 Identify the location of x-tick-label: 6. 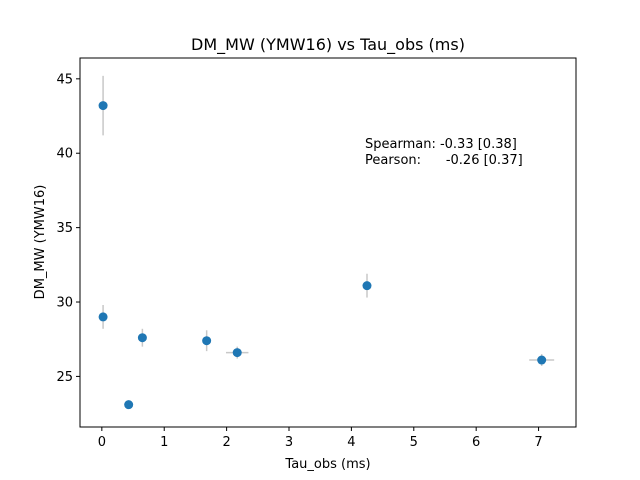
(476, 442).